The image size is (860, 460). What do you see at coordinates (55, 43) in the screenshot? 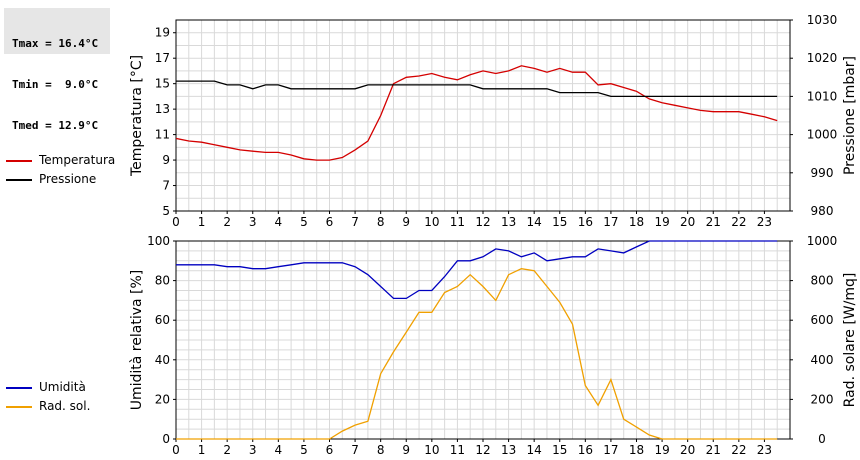
I see `stat-tmax: Tmax = 16.4°C` at bounding box center [55, 43].